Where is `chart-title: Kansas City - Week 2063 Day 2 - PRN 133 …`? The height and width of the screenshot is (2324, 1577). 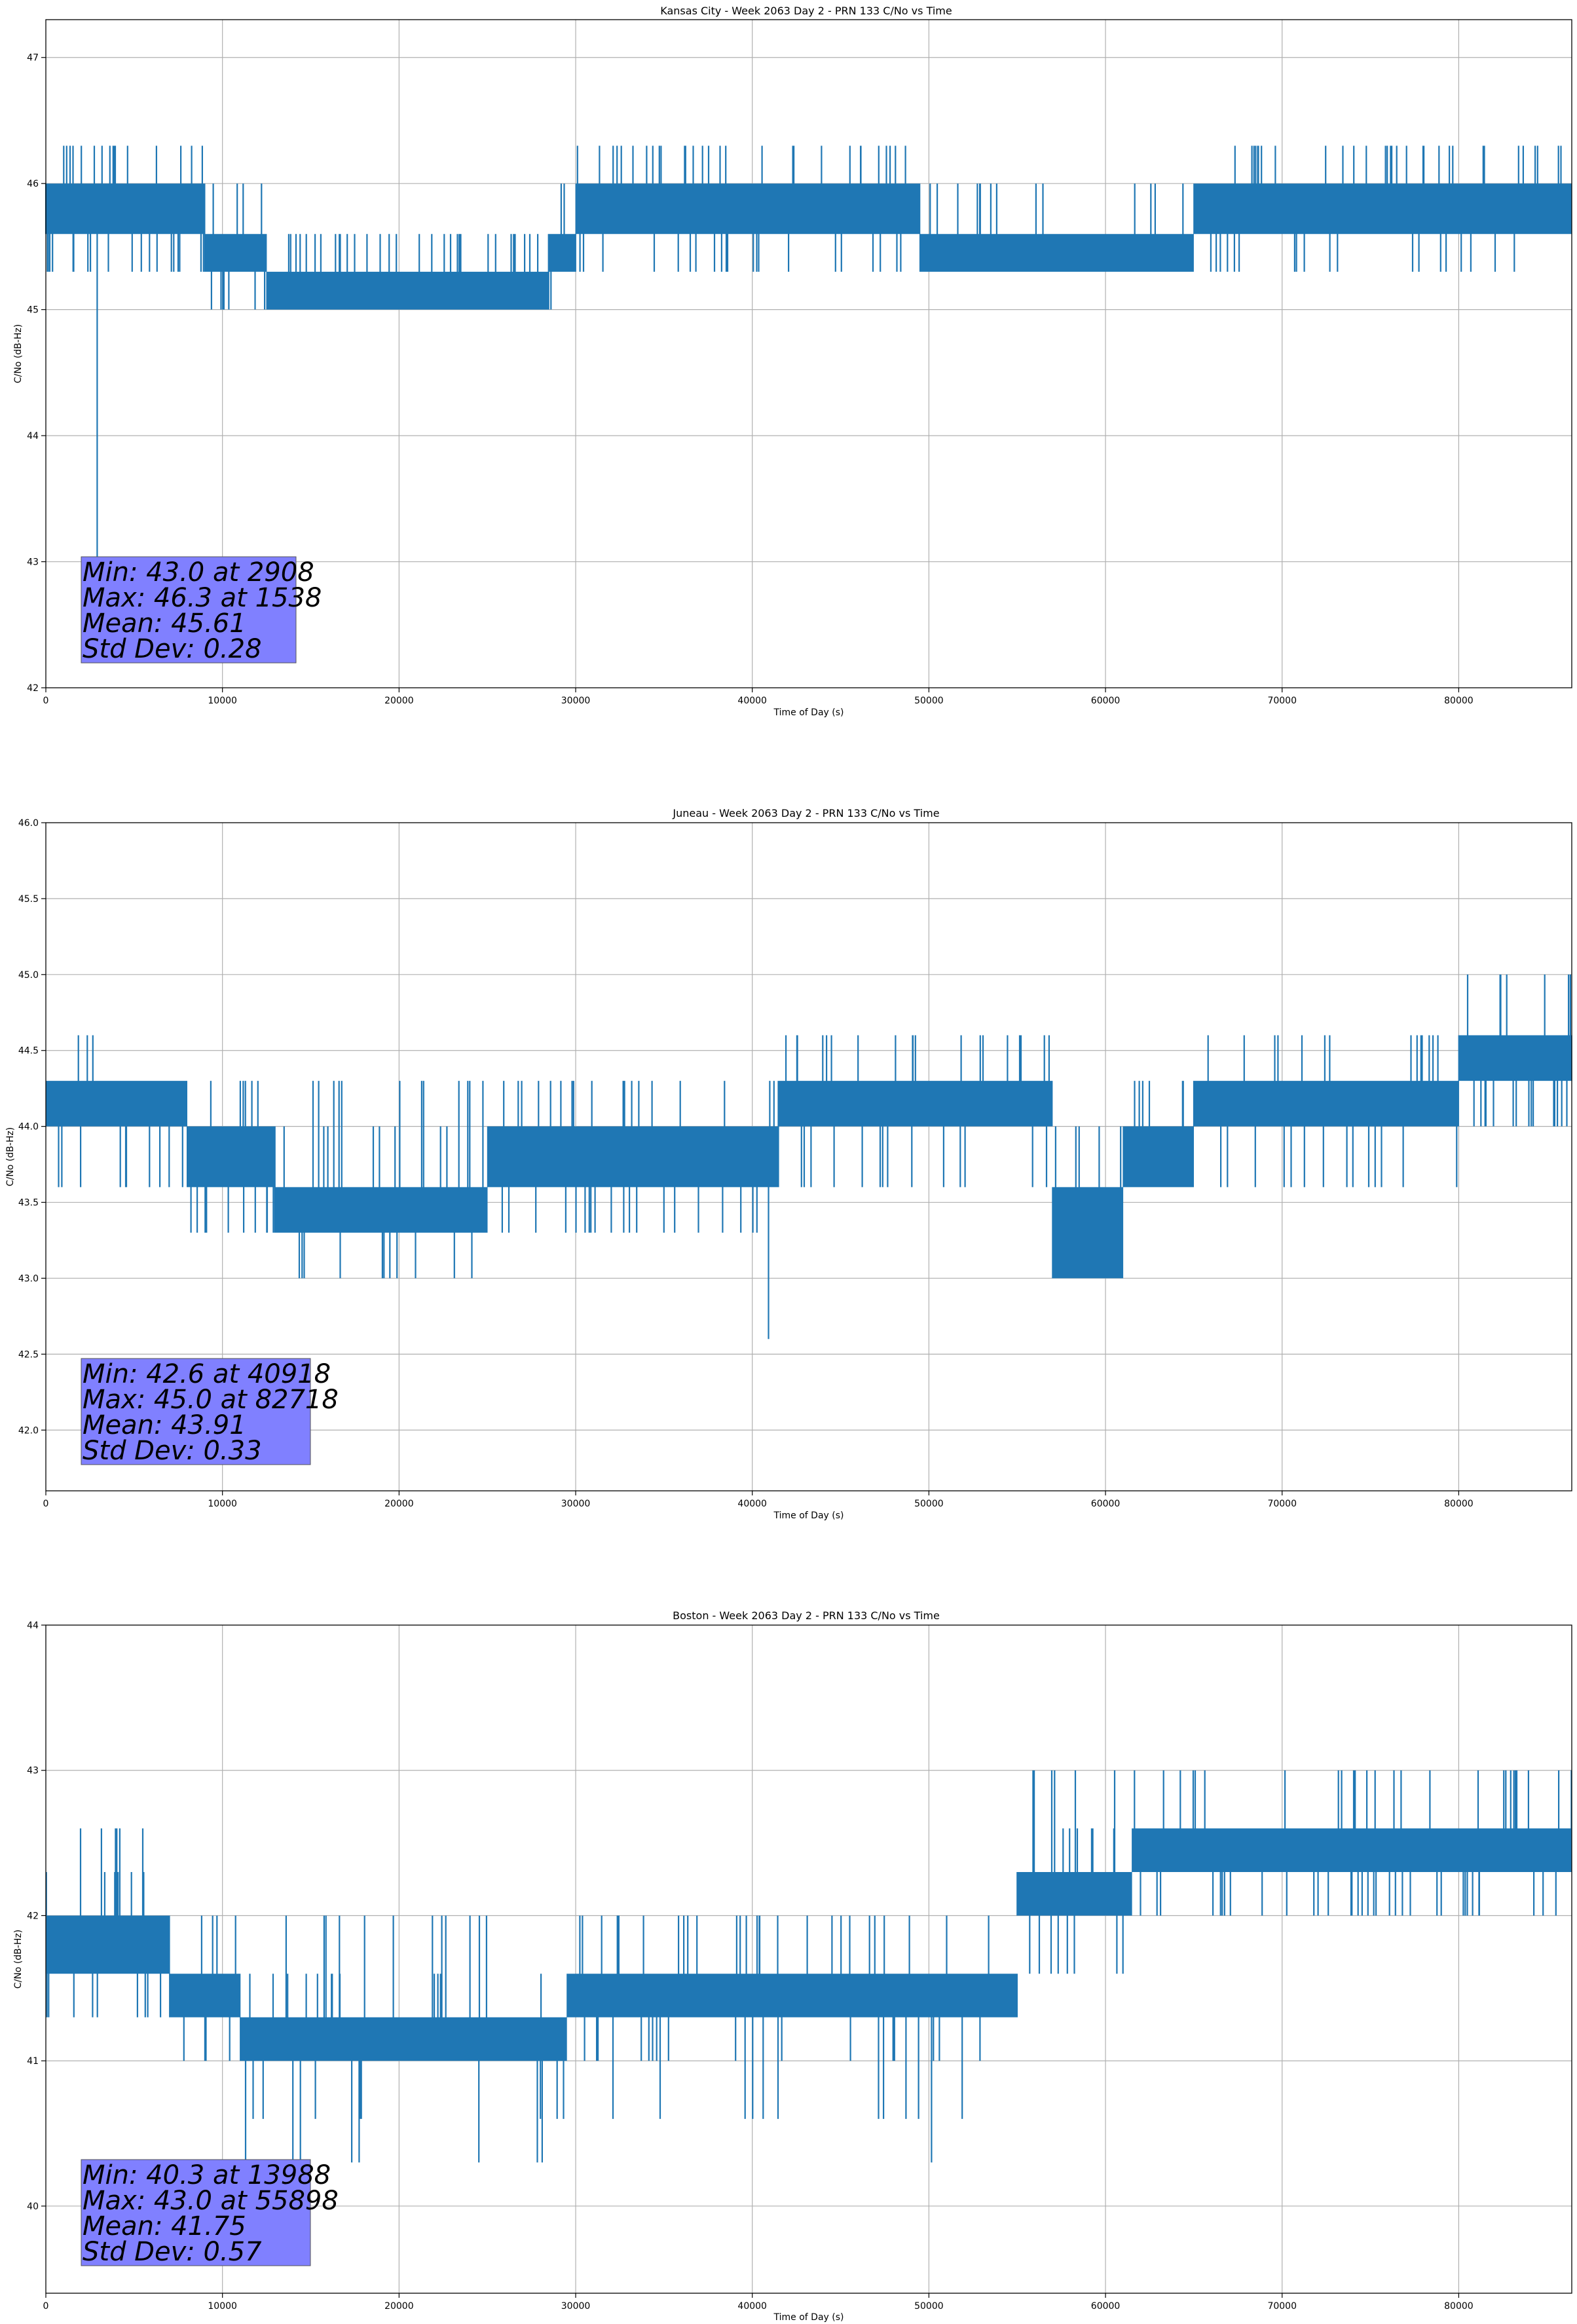
chart-title: Kansas City - Week 2063 Day 2 - PRN 133 … is located at coordinates (806, 11).